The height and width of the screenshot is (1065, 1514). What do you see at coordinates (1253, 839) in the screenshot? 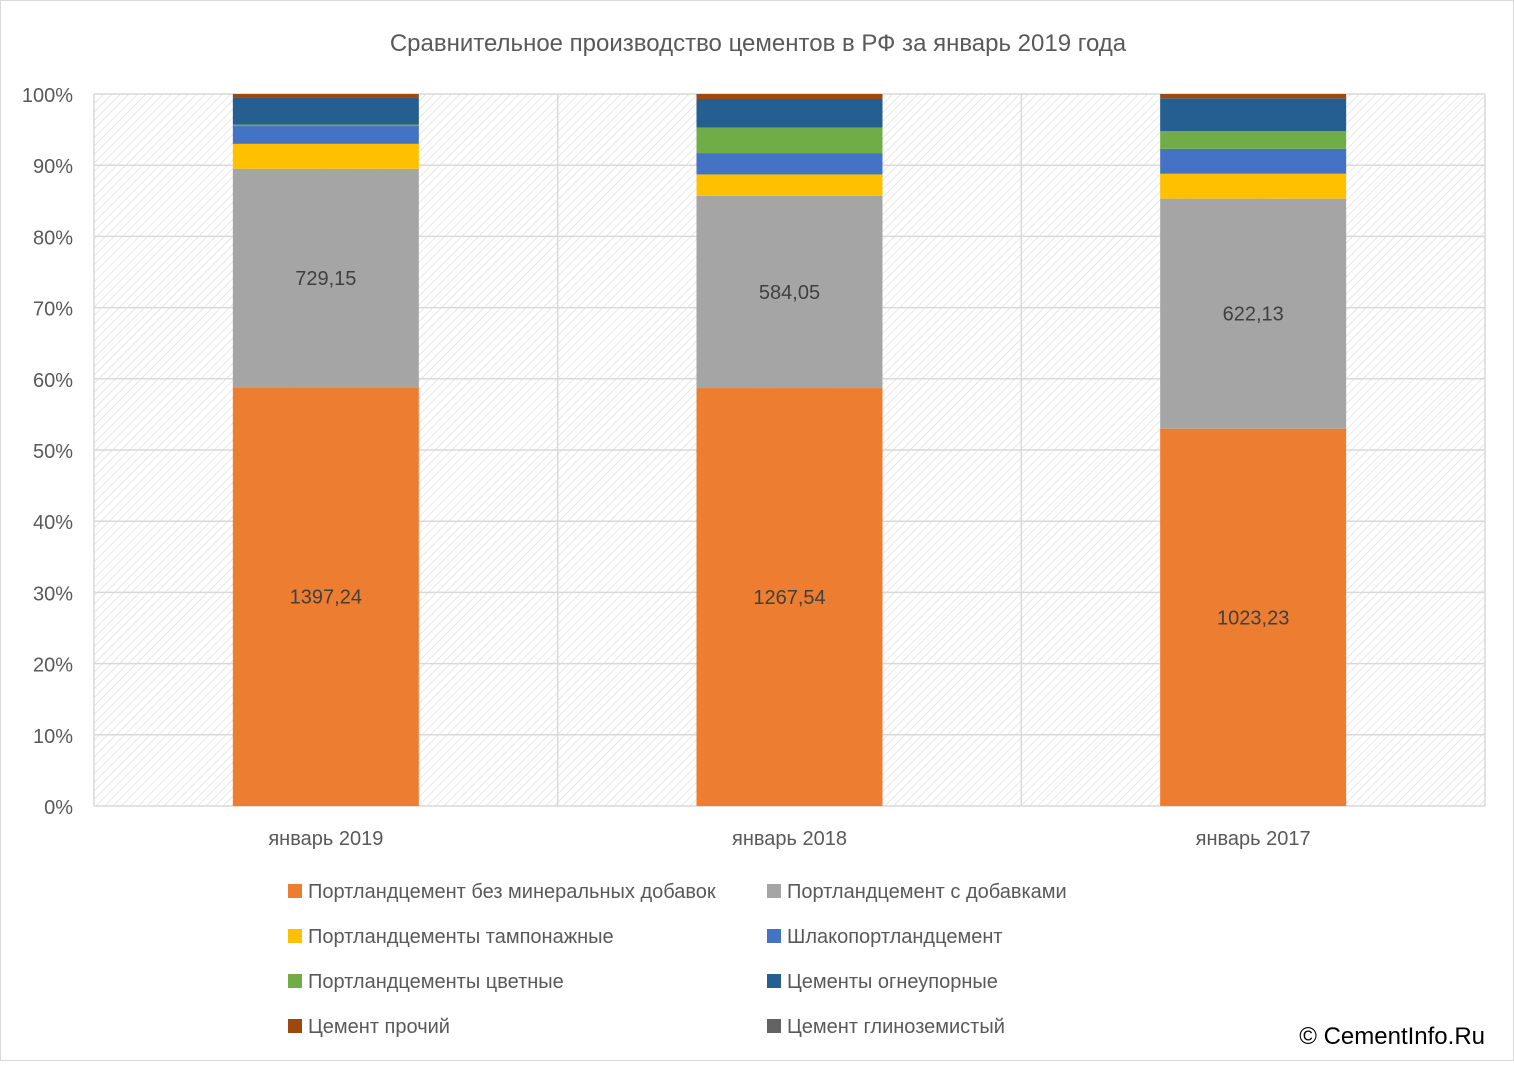
I see `x-tick-label: январь 2017` at bounding box center [1253, 839].